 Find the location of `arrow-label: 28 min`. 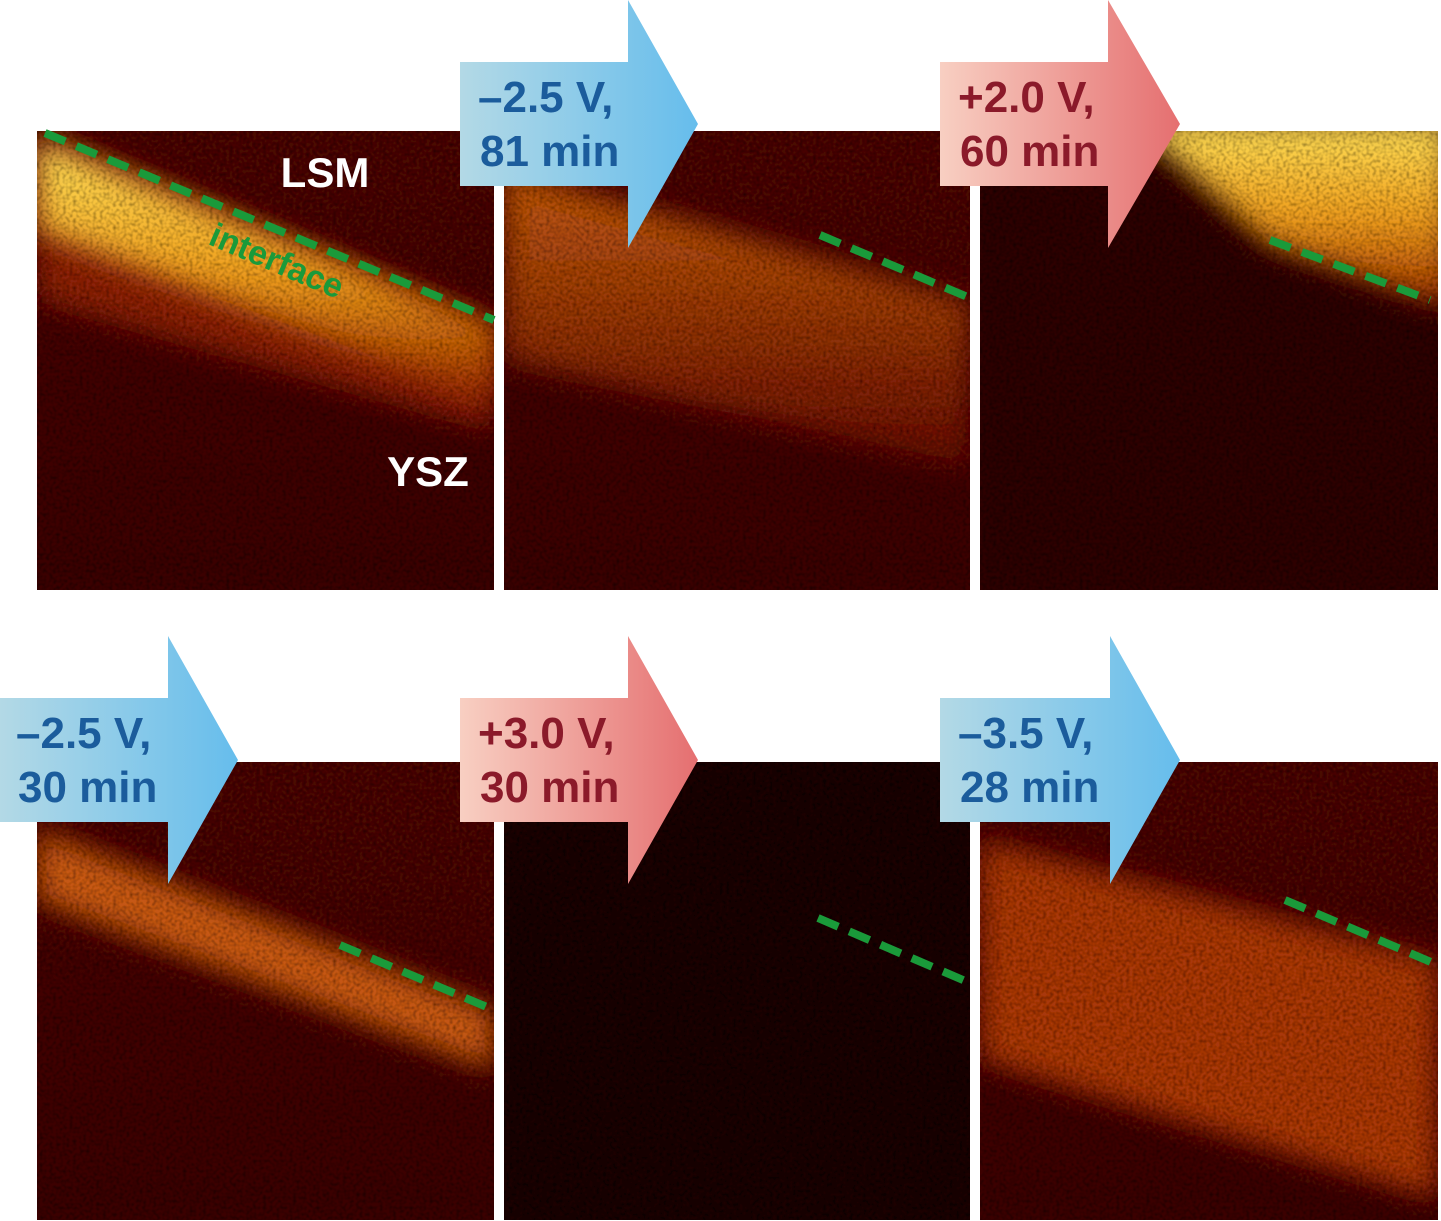

arrow-label: 28 min is located at coordinates (1029, 787).